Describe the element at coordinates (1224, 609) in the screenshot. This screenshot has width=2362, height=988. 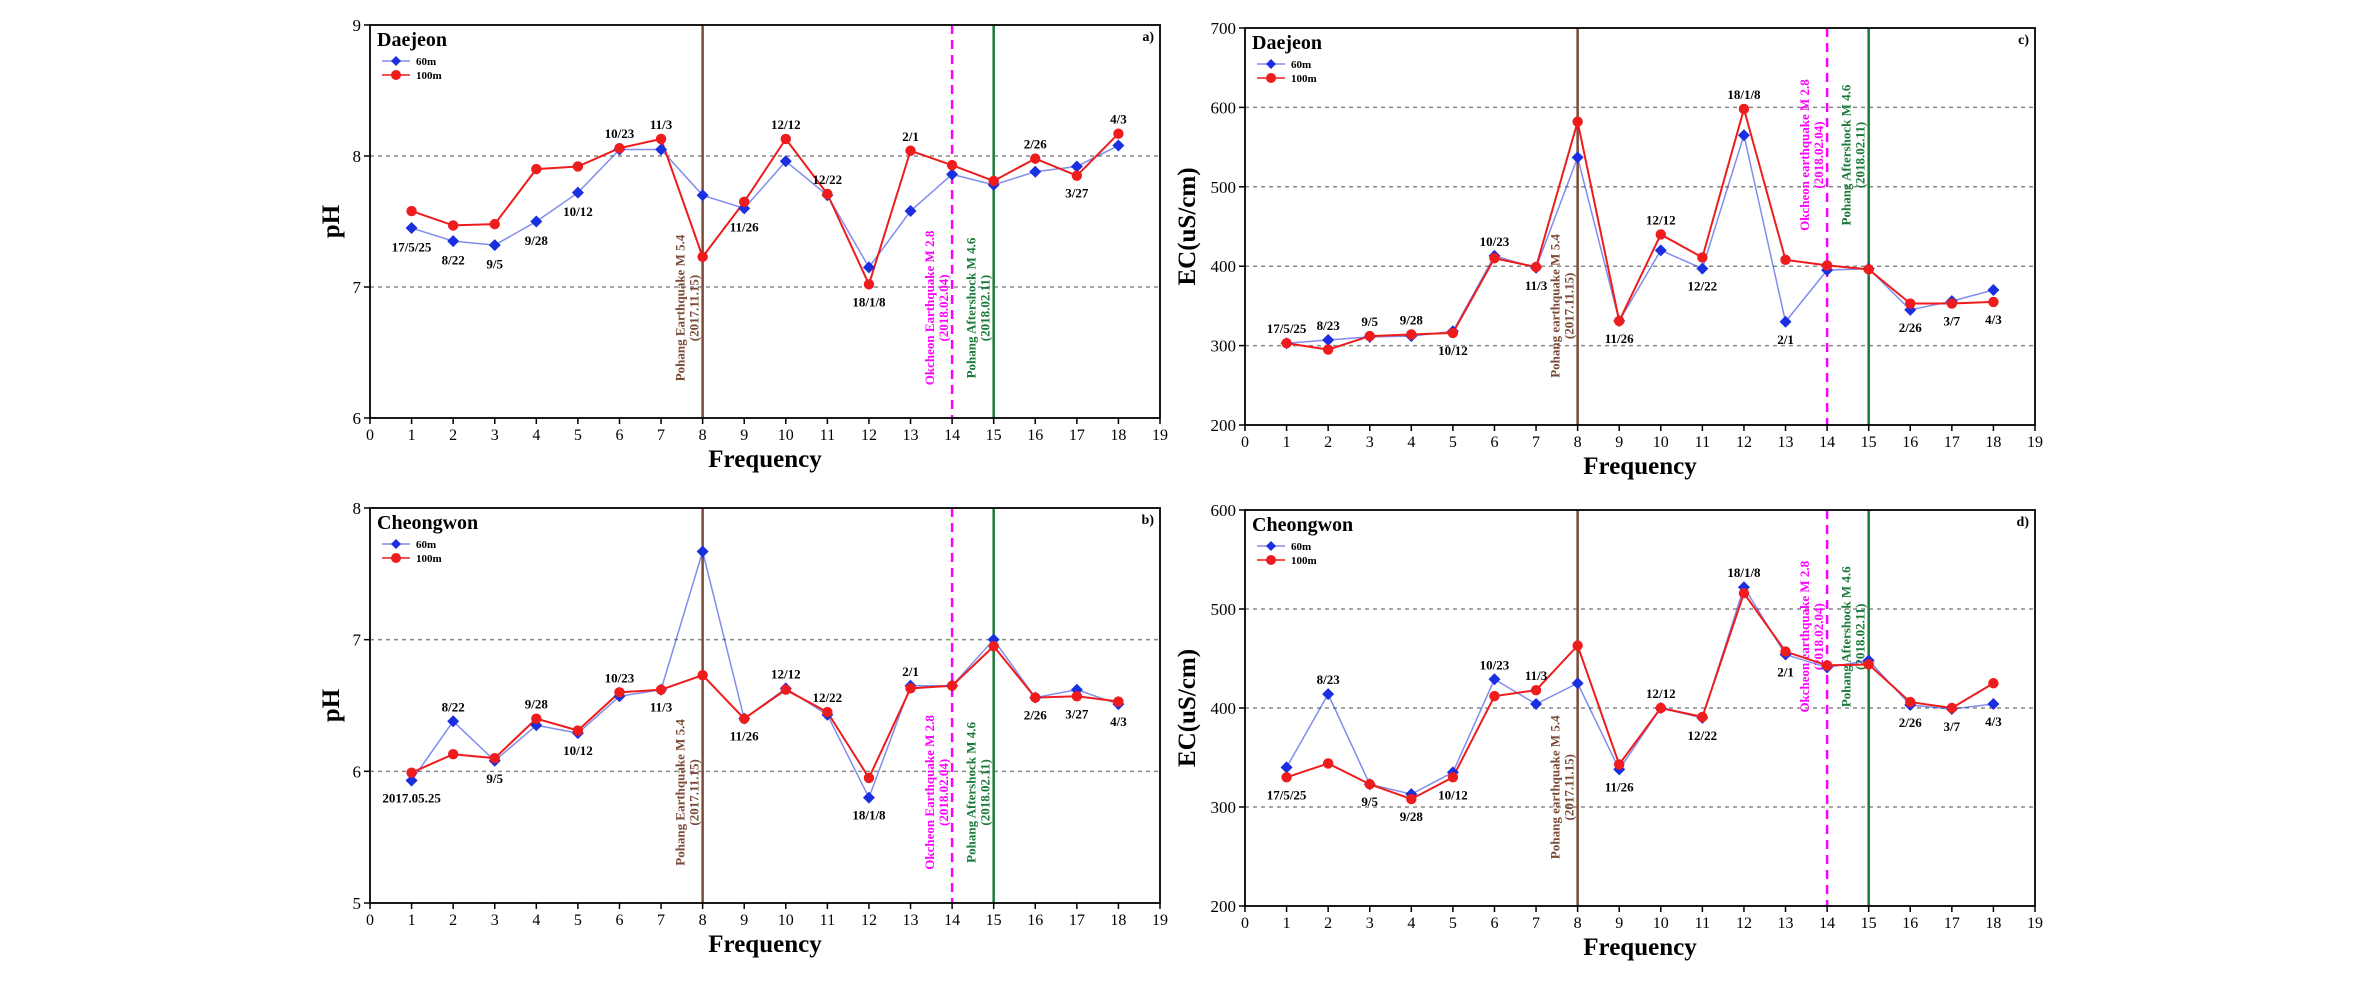
I see `y-tick-label: 500` at that location.